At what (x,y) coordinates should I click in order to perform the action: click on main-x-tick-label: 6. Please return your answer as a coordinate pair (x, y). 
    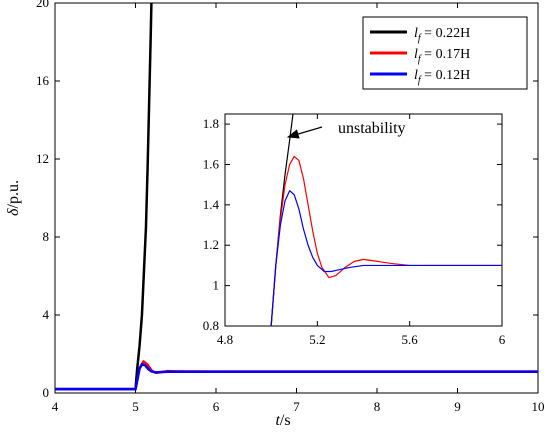
    Looking at the image, I should click on (216, 406).